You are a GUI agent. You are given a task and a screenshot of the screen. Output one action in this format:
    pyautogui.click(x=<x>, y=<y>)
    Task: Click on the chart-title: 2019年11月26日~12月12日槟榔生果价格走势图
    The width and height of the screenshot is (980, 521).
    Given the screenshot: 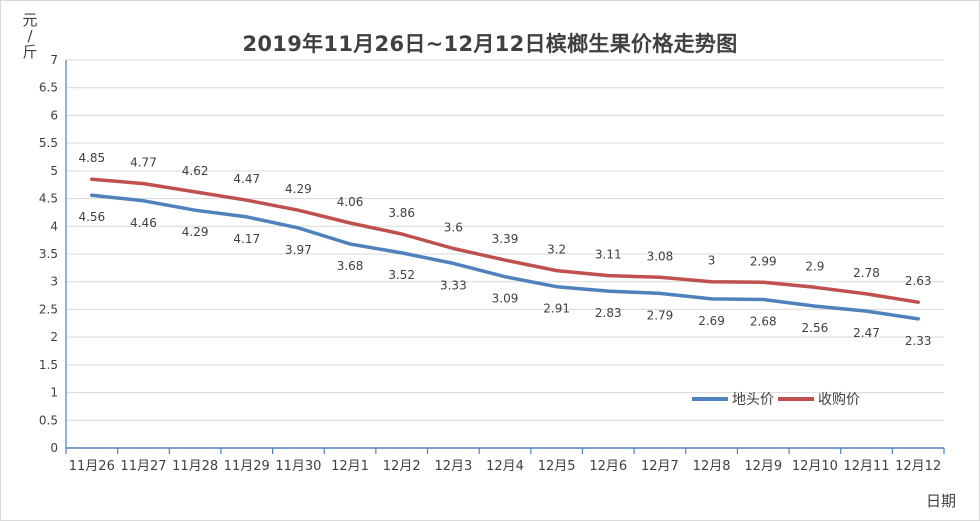 What is the action you would take?
    pyautogui.click(x=490, y=44)
    